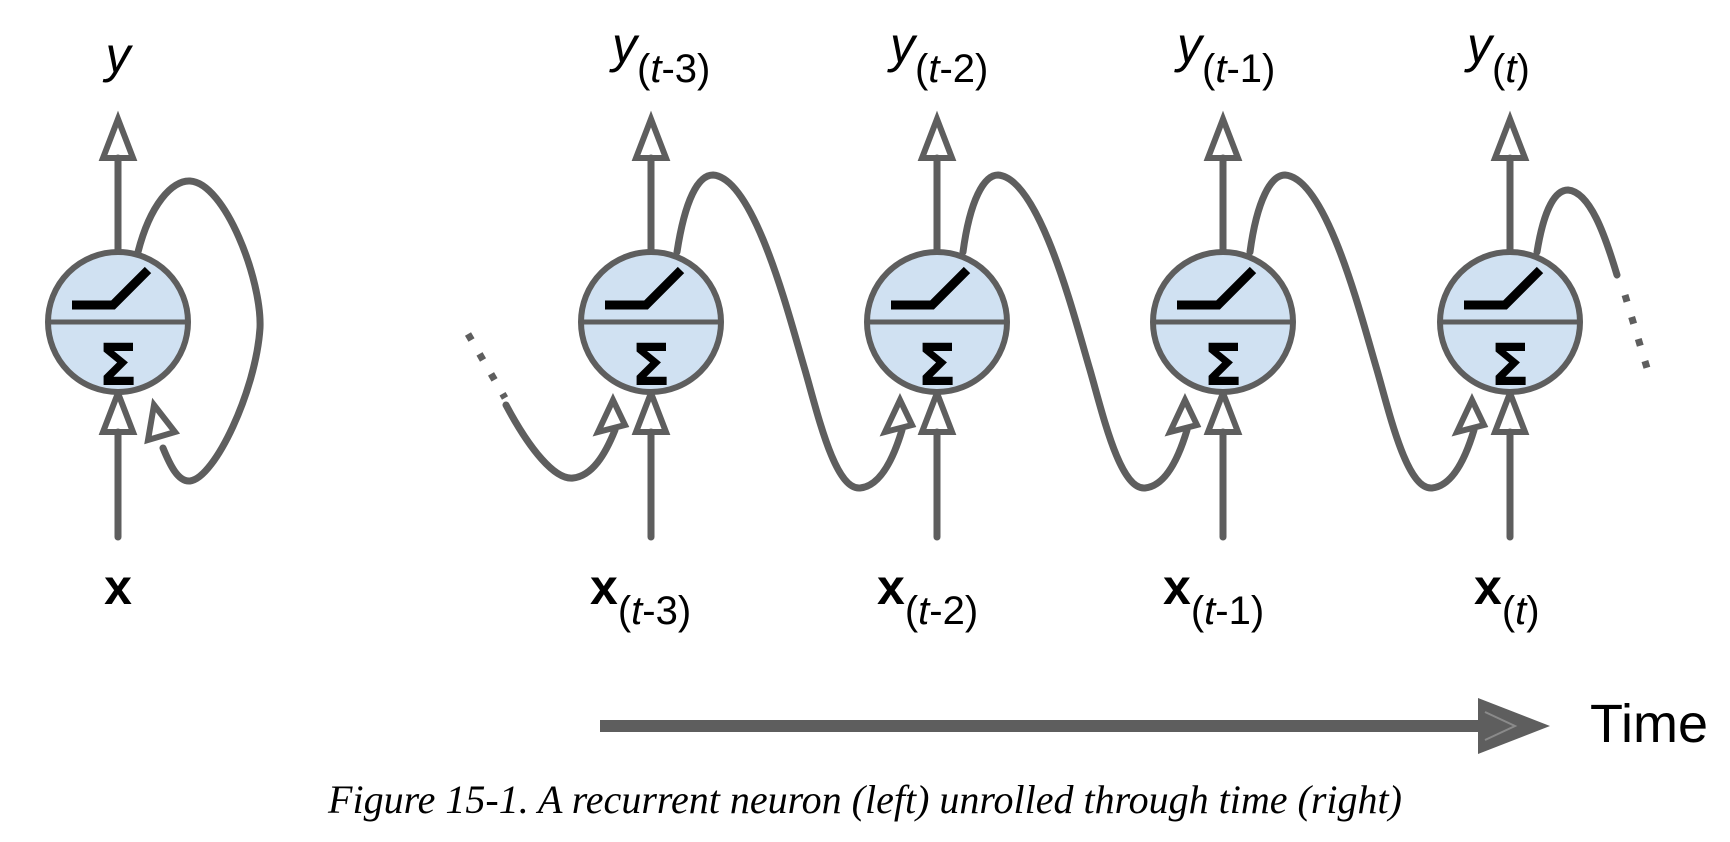 The width and height of the screenshot is (1730, 842). I want to click on feedback-loop, so click(199, 331).